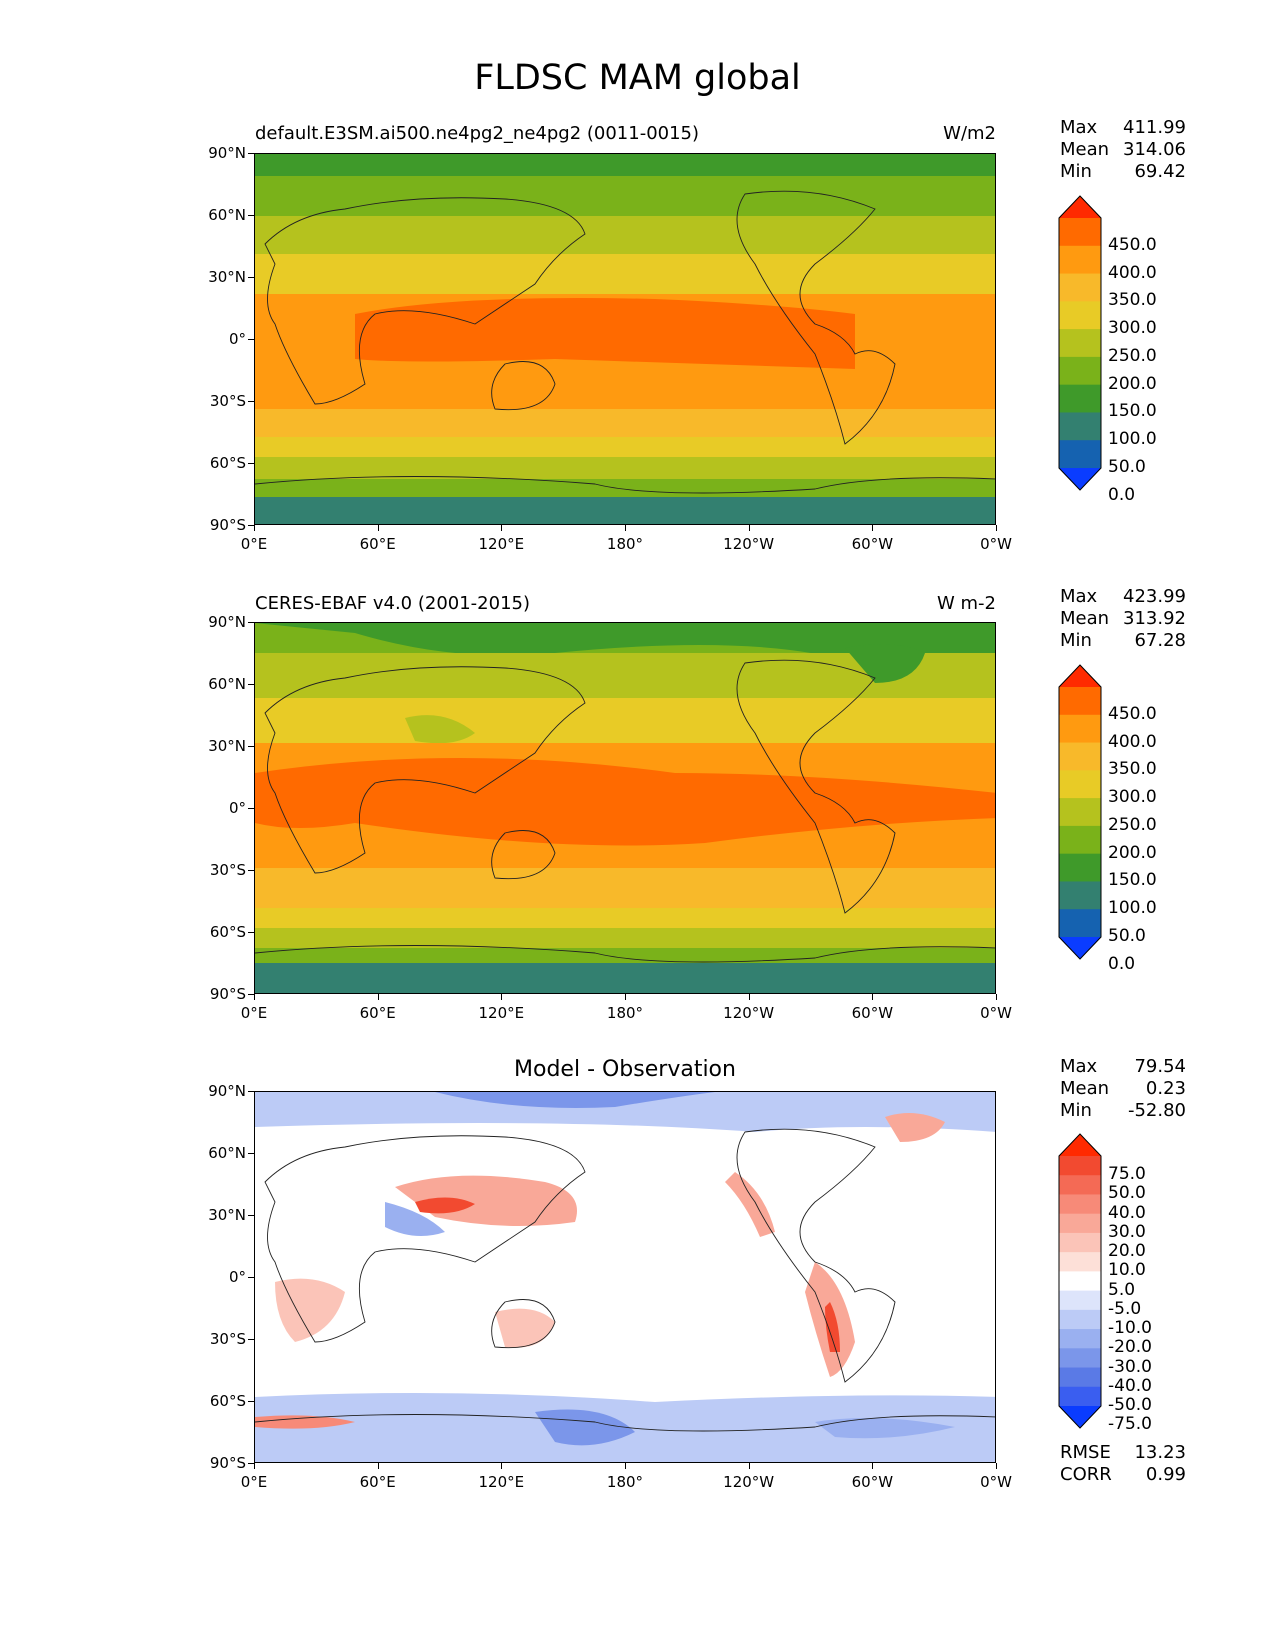 The image size is (1275, 1650). Describe the element at coordinates (1130, 1347) in the screenshot. I see `colorbar-tick-label: -20.0` at that location.